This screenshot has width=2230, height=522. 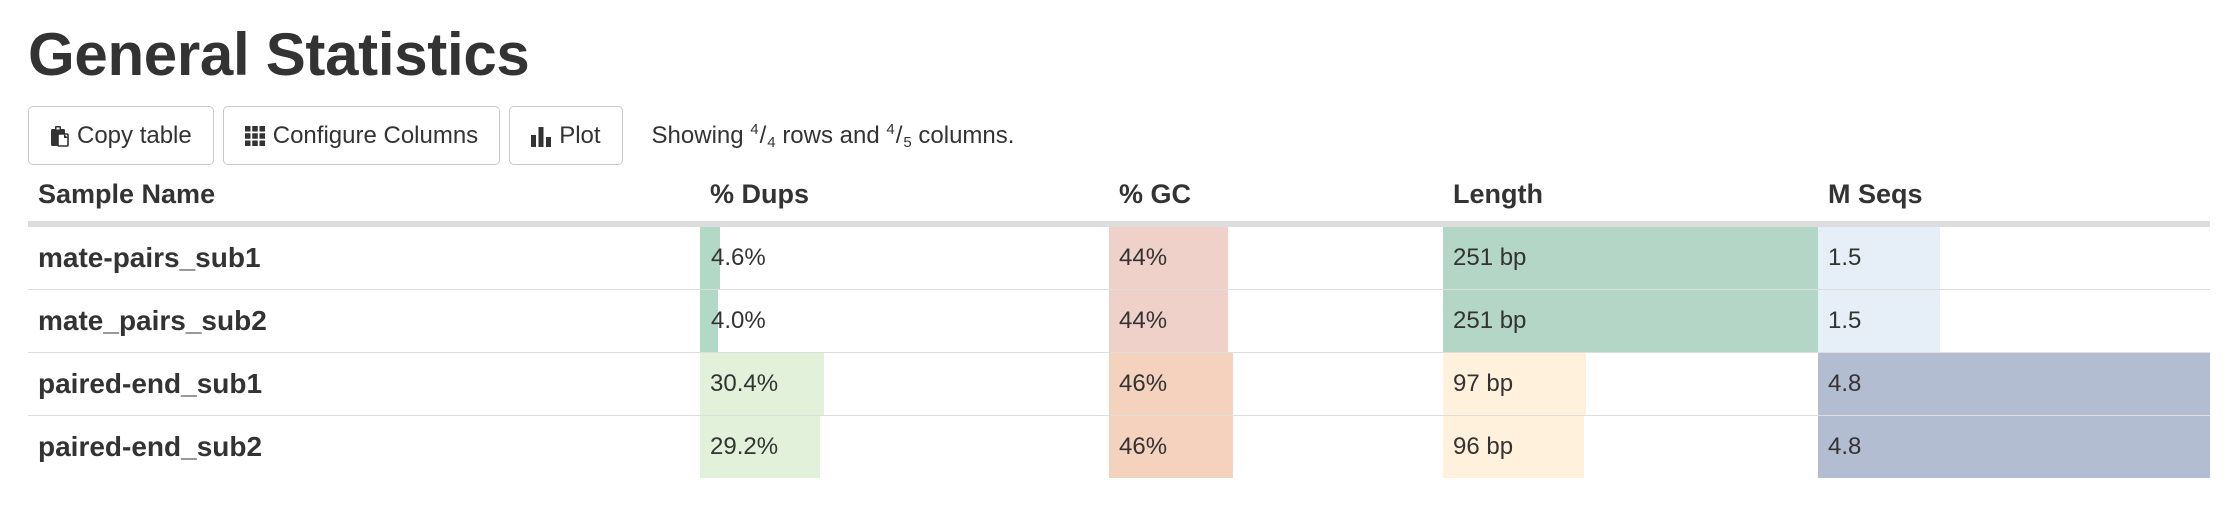 I want to click on sample-name-cell: paired-end_sub1, so click(x=364, y=384).